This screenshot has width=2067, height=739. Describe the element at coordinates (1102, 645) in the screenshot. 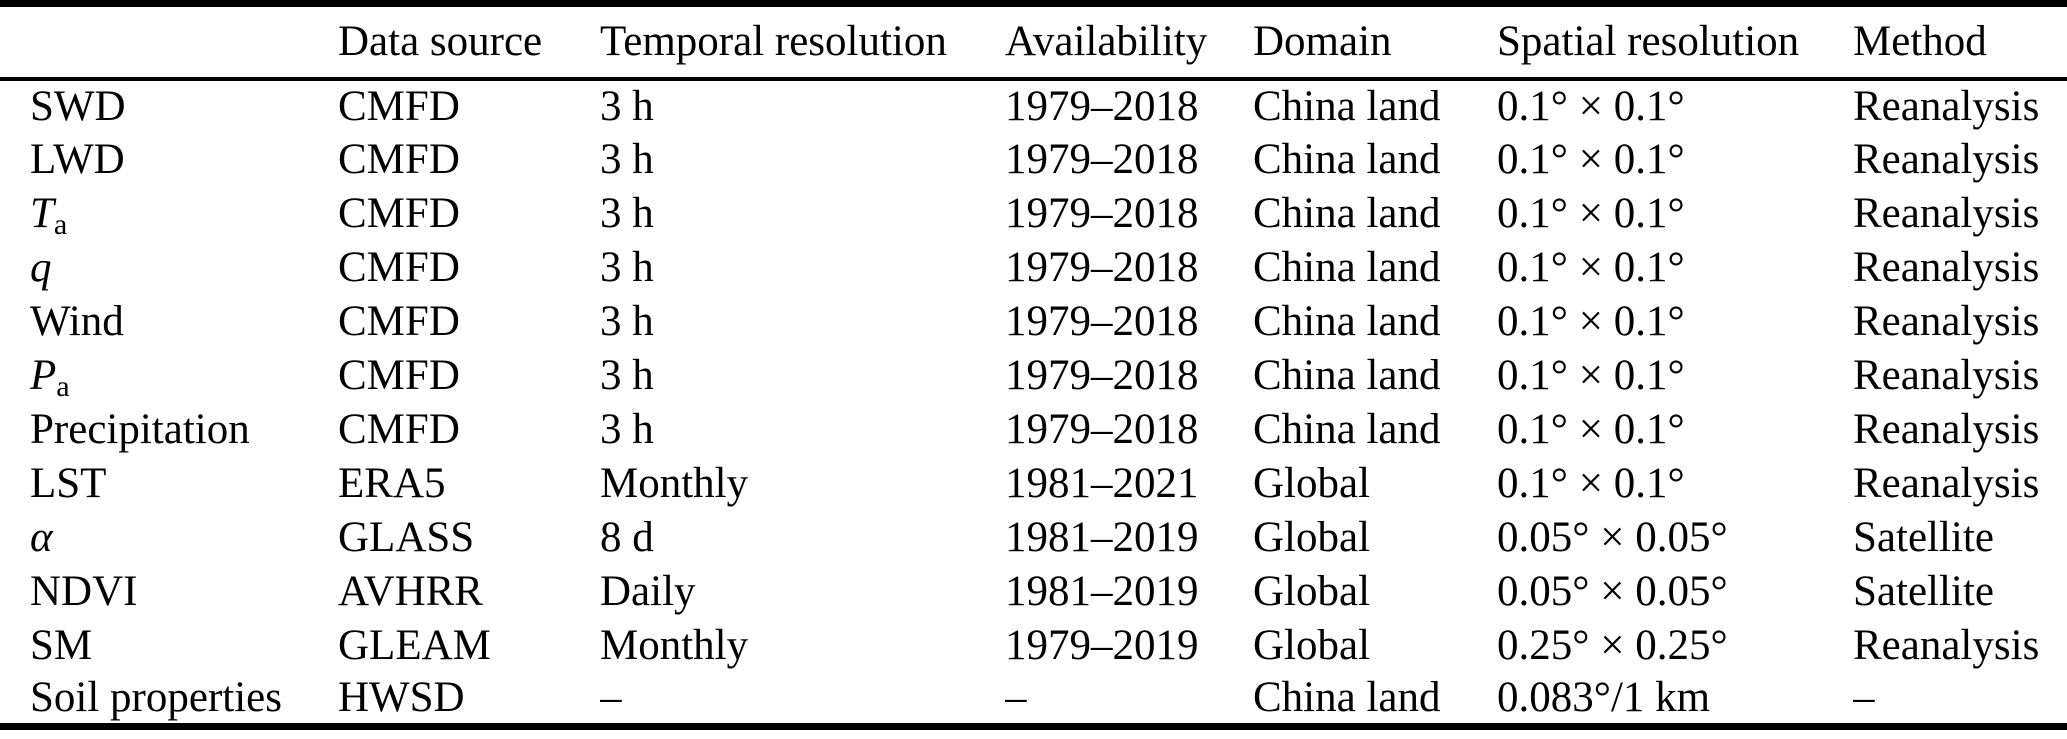

I see `cell-availability: 1979–2019` at that location.